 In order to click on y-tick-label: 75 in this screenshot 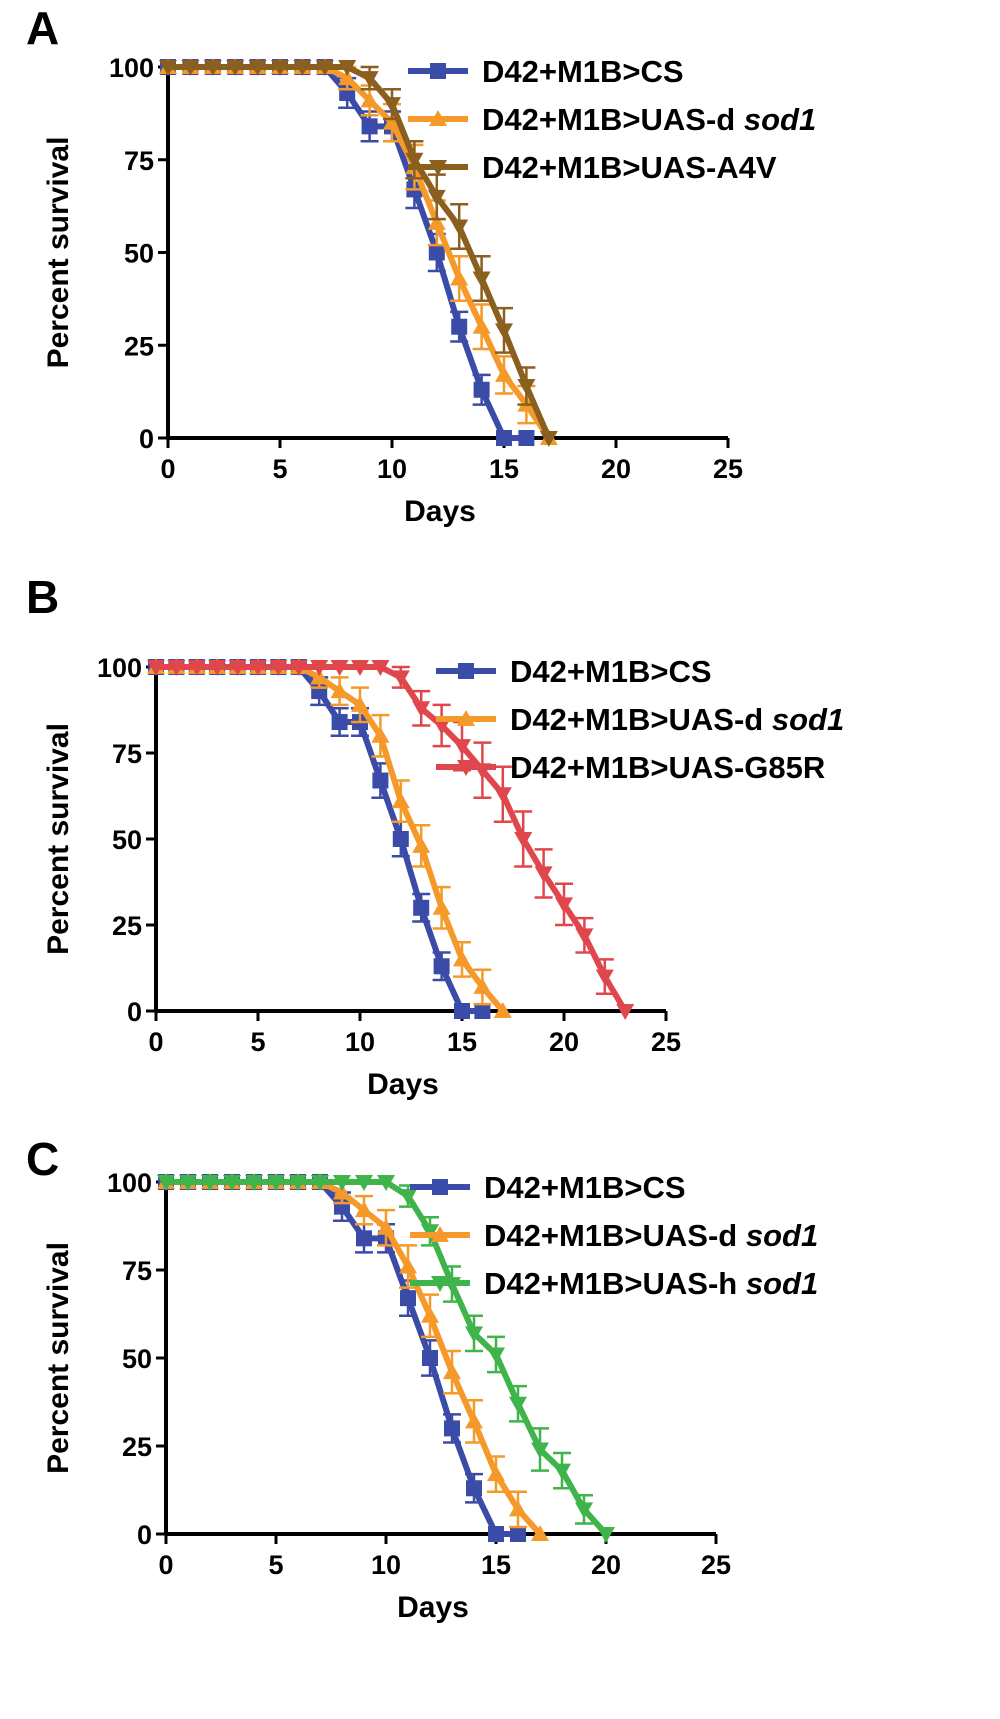, I will do `click(139, 161)`.